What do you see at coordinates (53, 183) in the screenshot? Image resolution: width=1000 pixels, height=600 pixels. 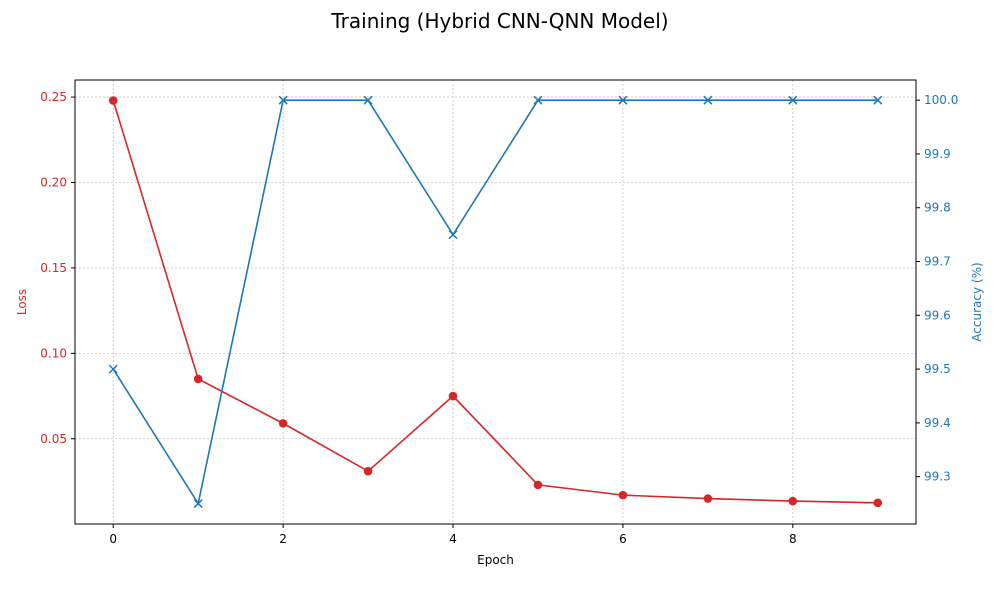 I see `y-left-tick-label: 0.20` at bounding box center [53, 183].